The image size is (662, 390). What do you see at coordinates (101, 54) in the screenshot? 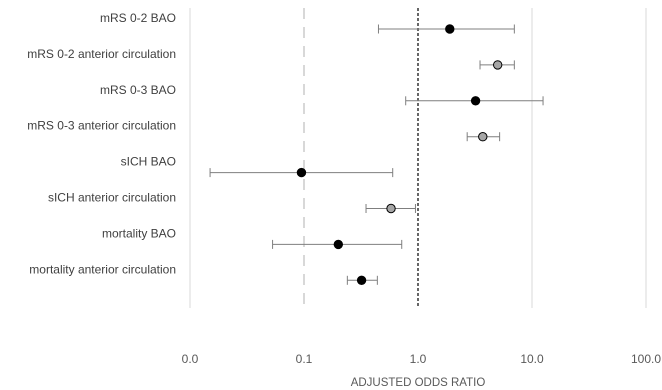
I see `row-label: mRS 0-2 anterior circulation` at bounding box center [101, 54].